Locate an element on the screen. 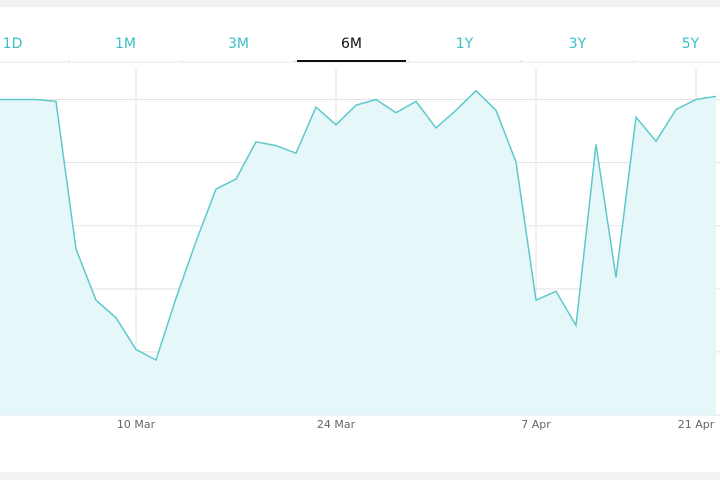 Image resolution: width=720 pixels, height=484 pixels. x-tick-label: 24 Mar is located at coordinates (336, 424).